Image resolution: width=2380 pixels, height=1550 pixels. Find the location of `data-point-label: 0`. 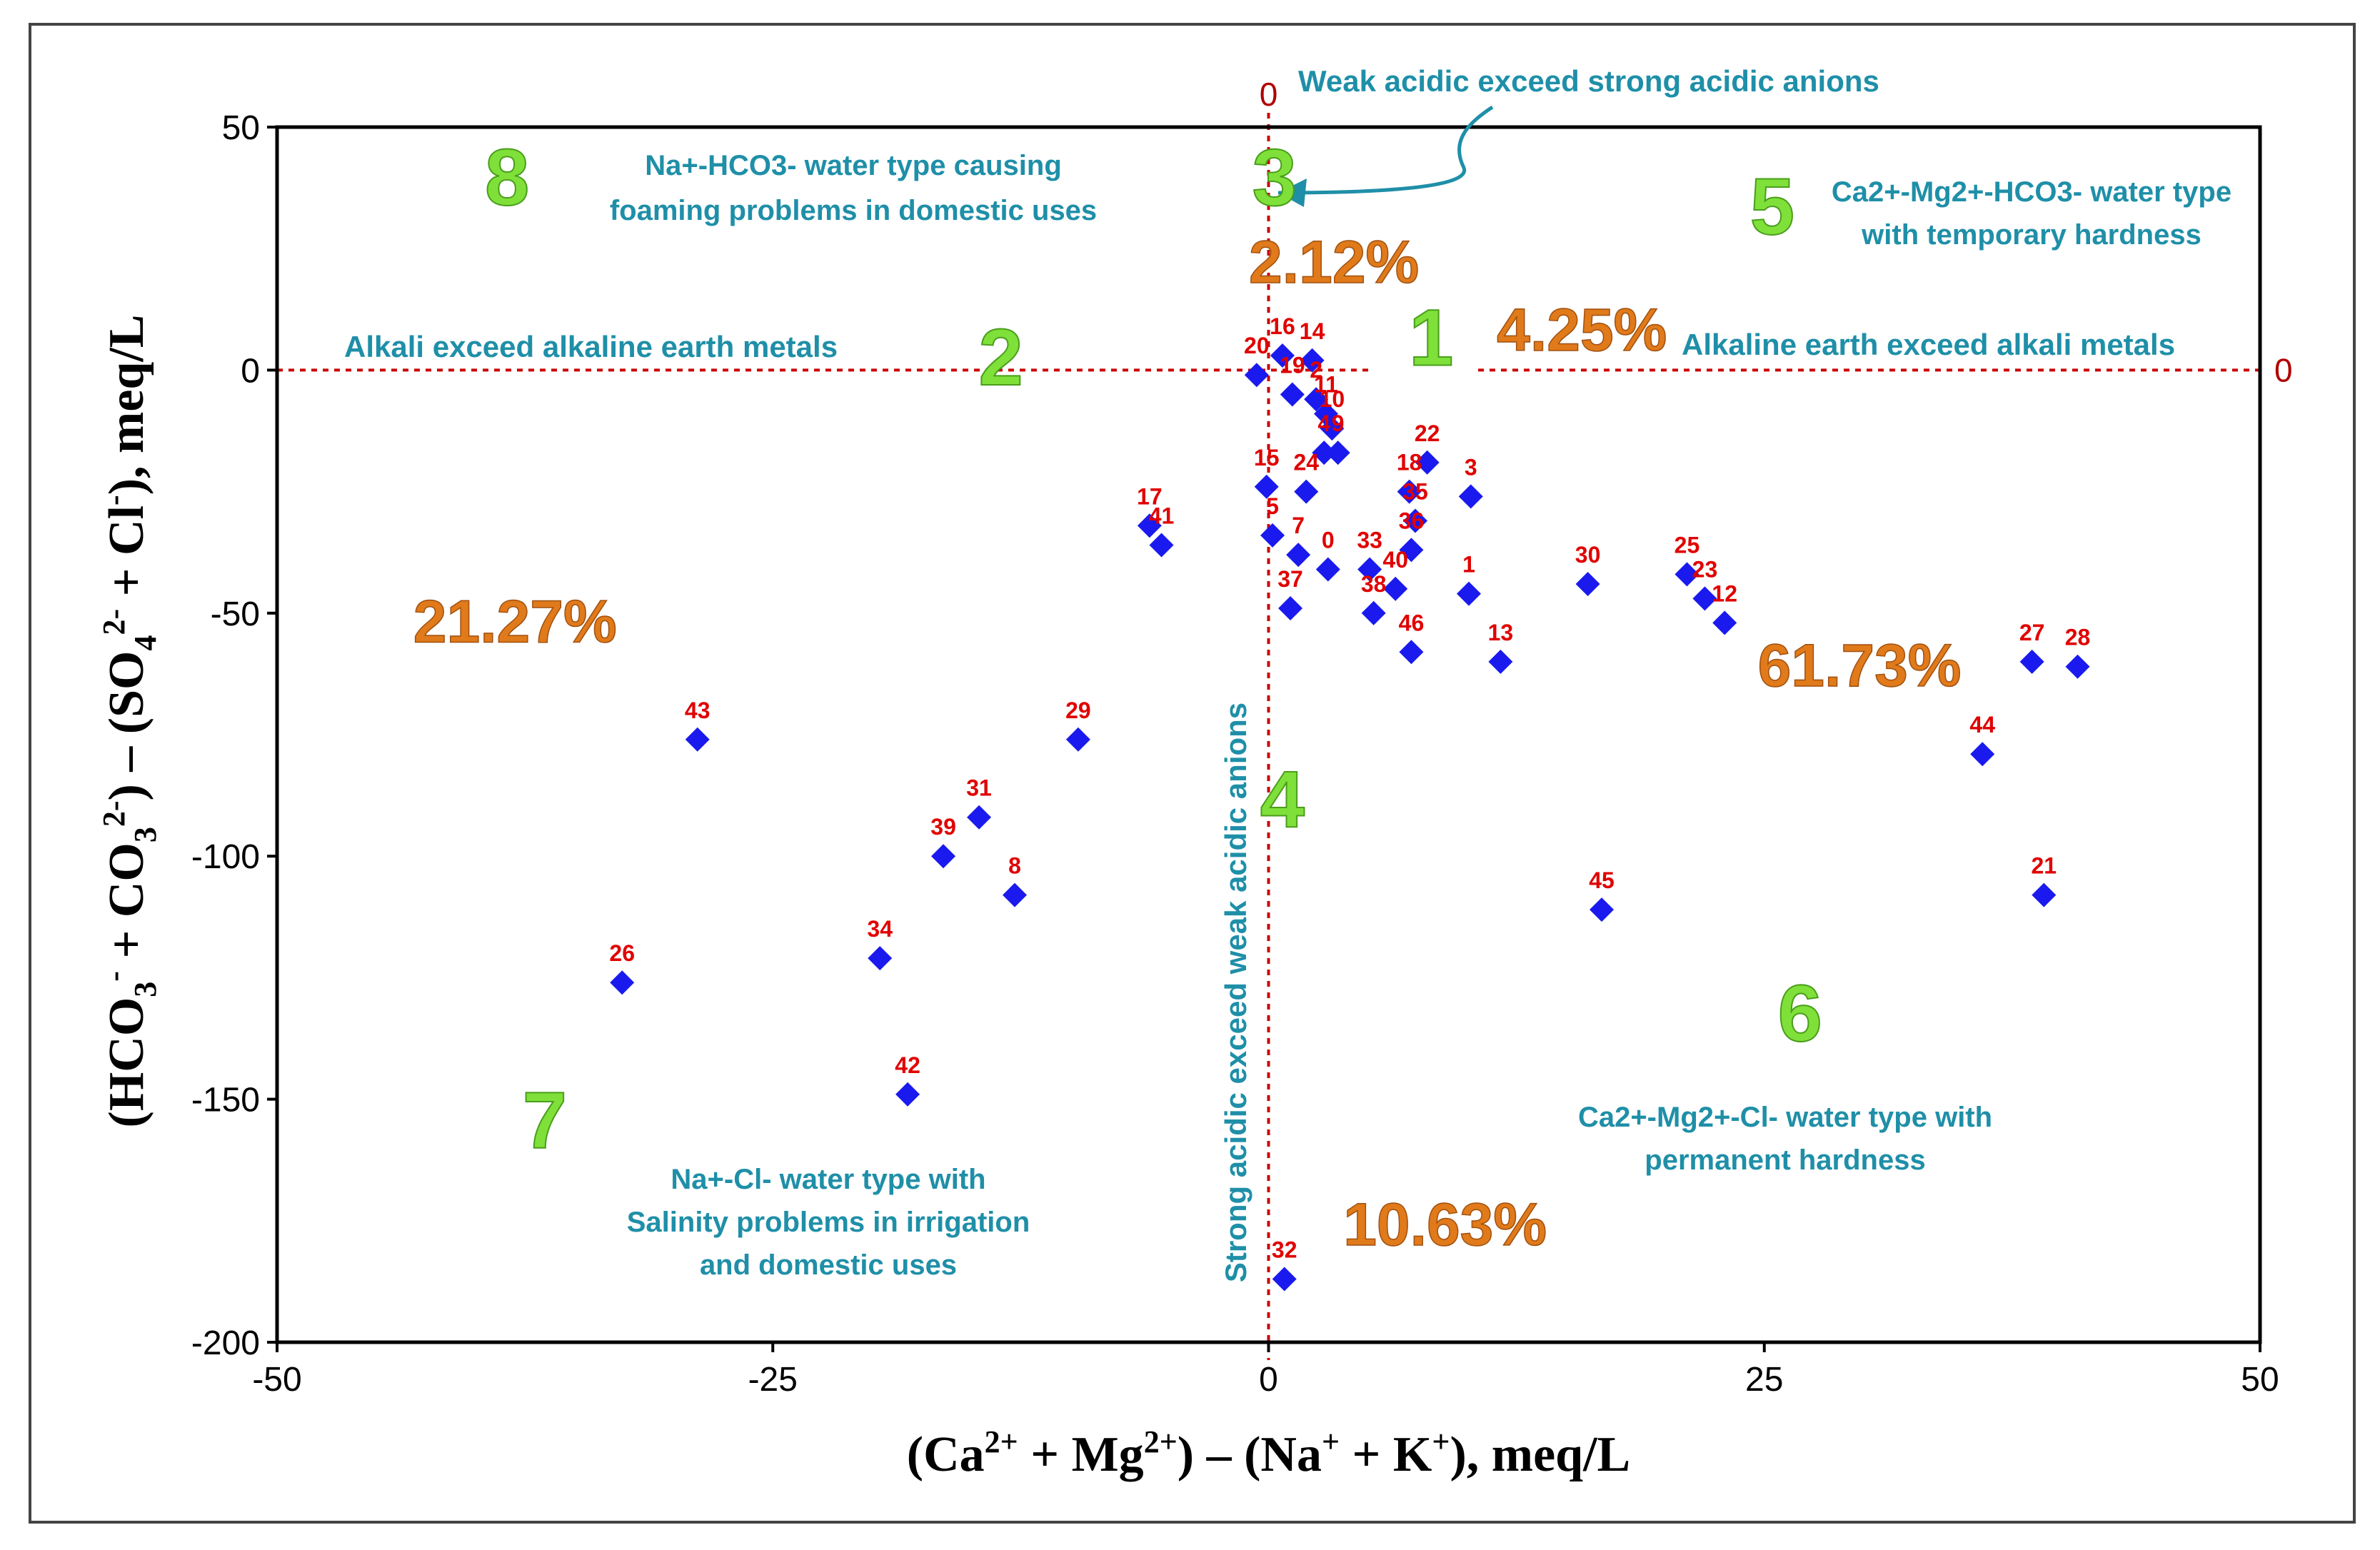

data-point-label: 0 is located at coordinates (1328, 540).